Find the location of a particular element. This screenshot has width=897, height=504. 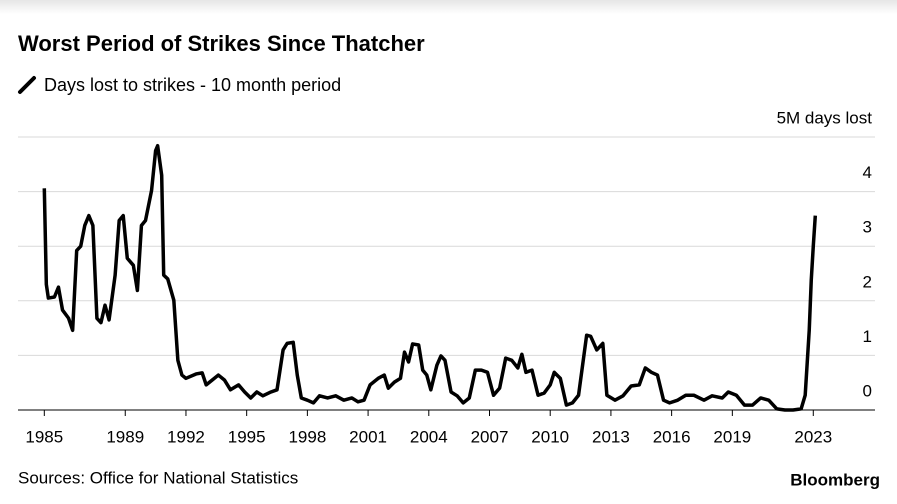

y-tick-label: 5M days lost is located at coordinates (825, 117).